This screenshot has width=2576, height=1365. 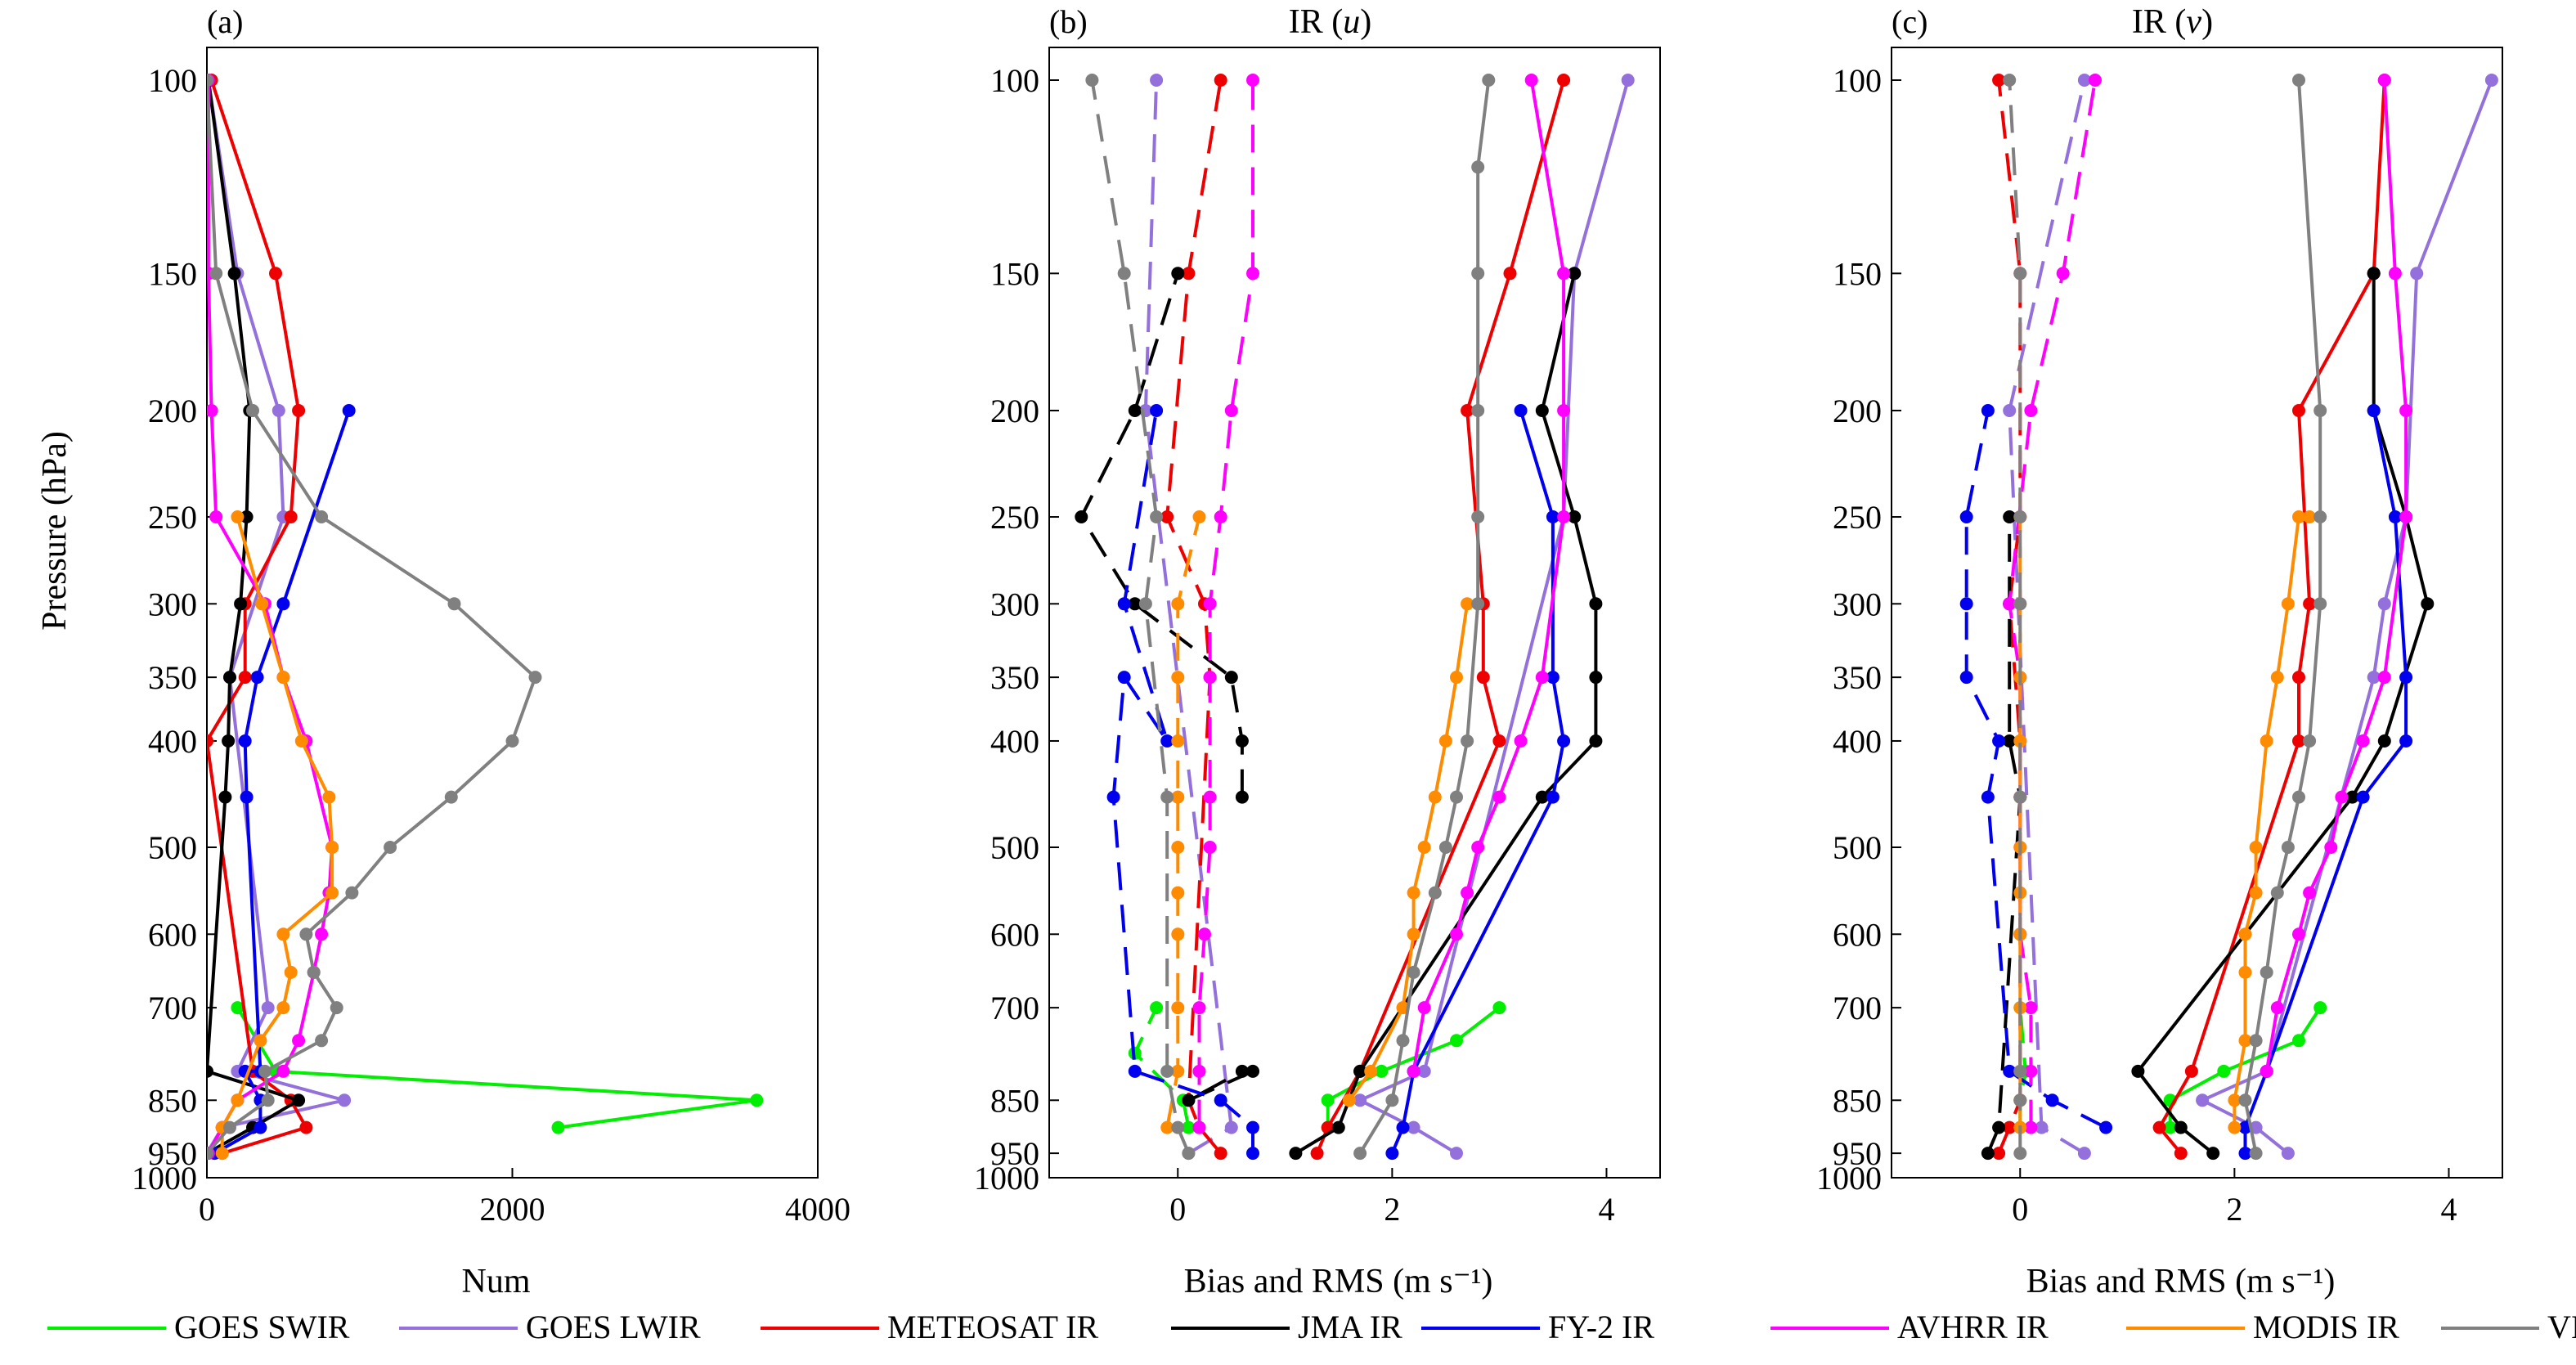 I want to click on y-tick-label: 950, so click(x=1857, y=1153).